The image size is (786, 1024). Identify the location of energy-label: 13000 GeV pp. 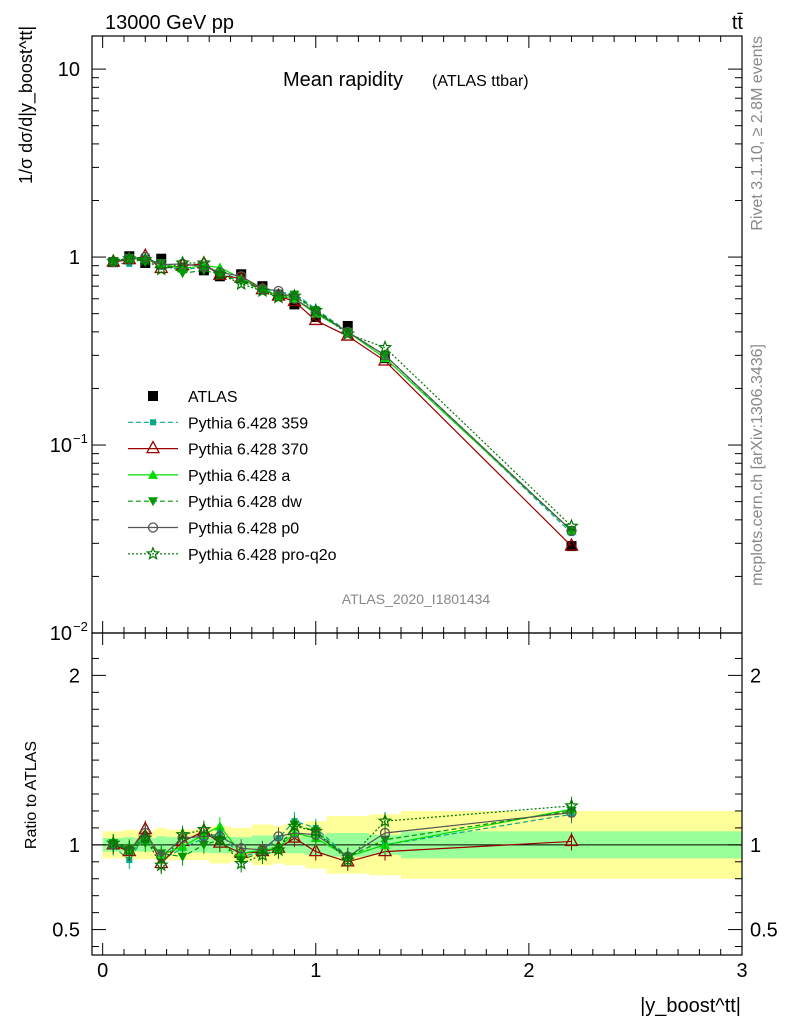
(169, 23).